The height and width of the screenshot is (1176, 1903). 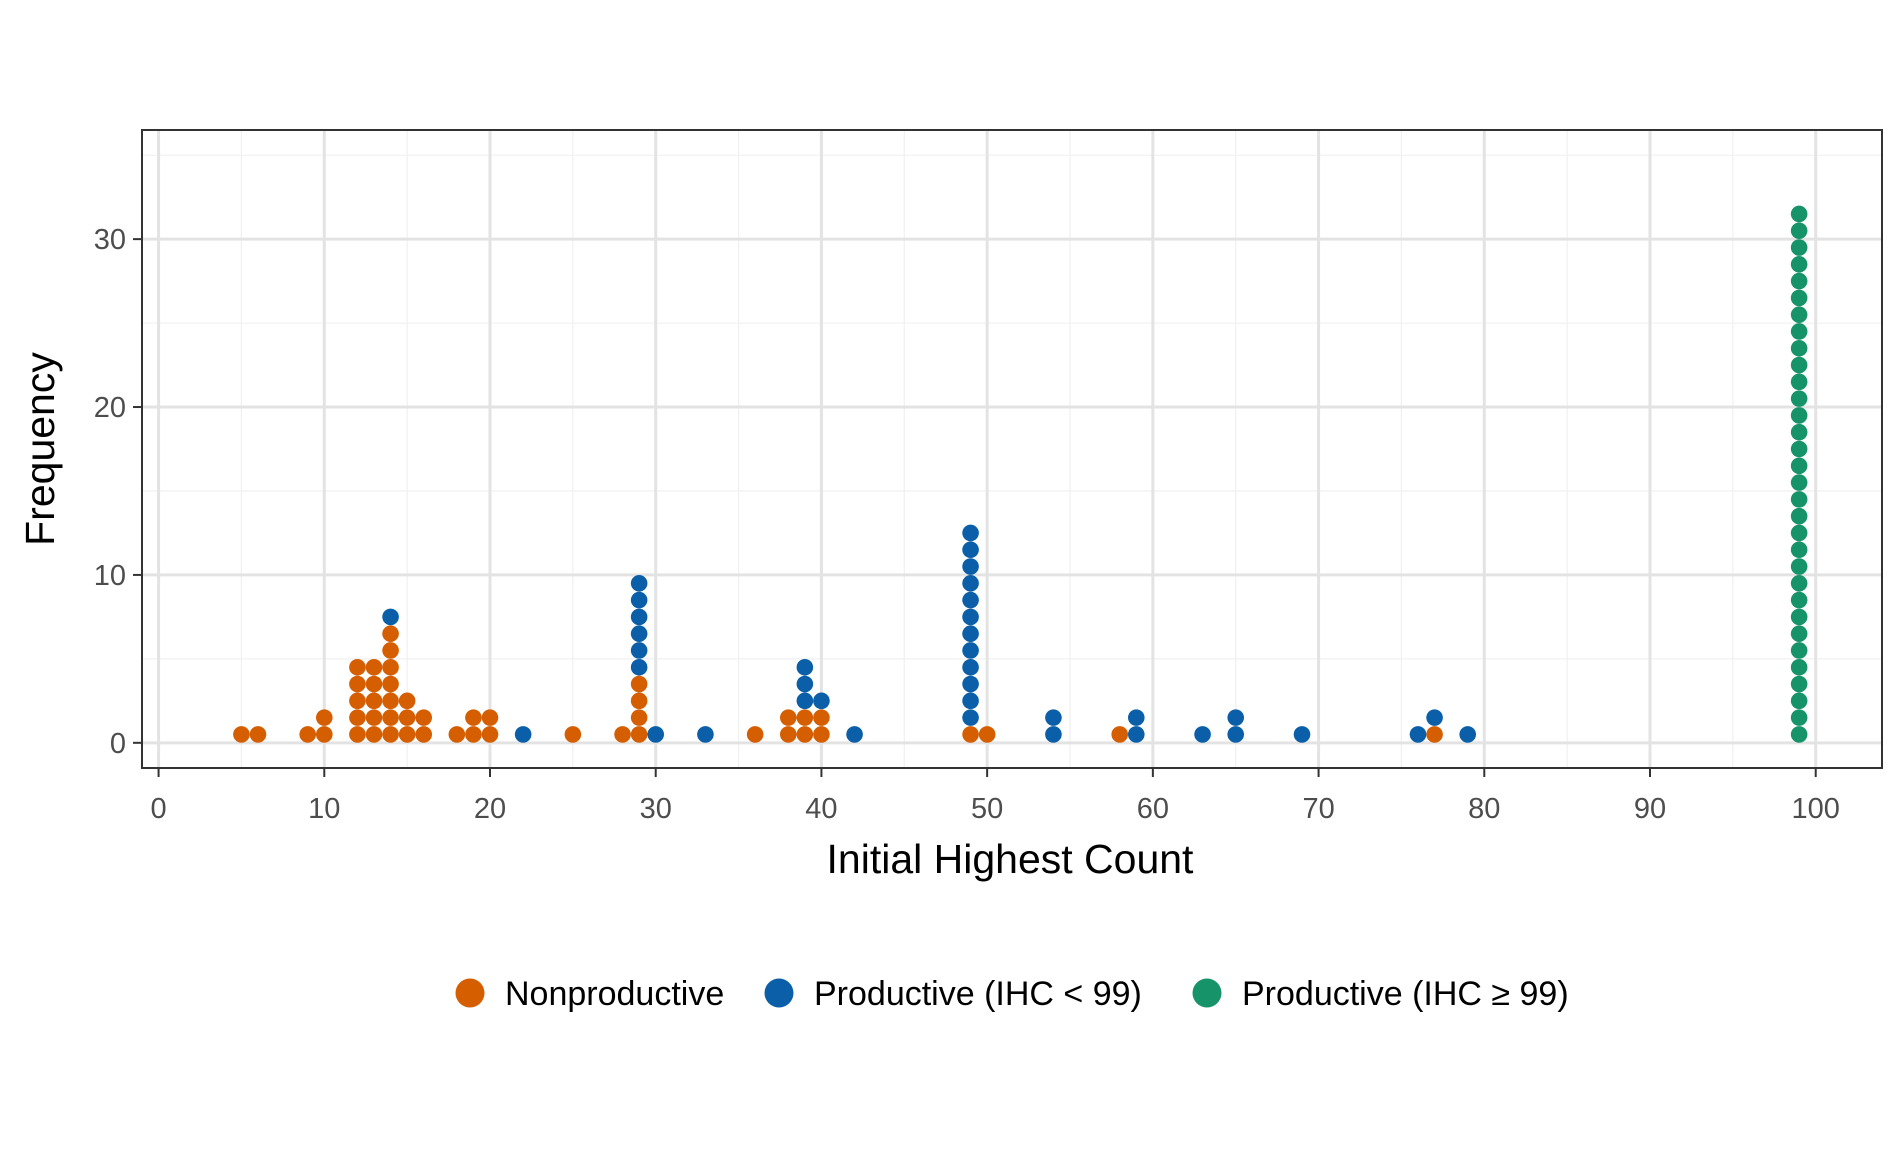 I want to click on x-tick-label: 60, so click(x=1153, y=809).